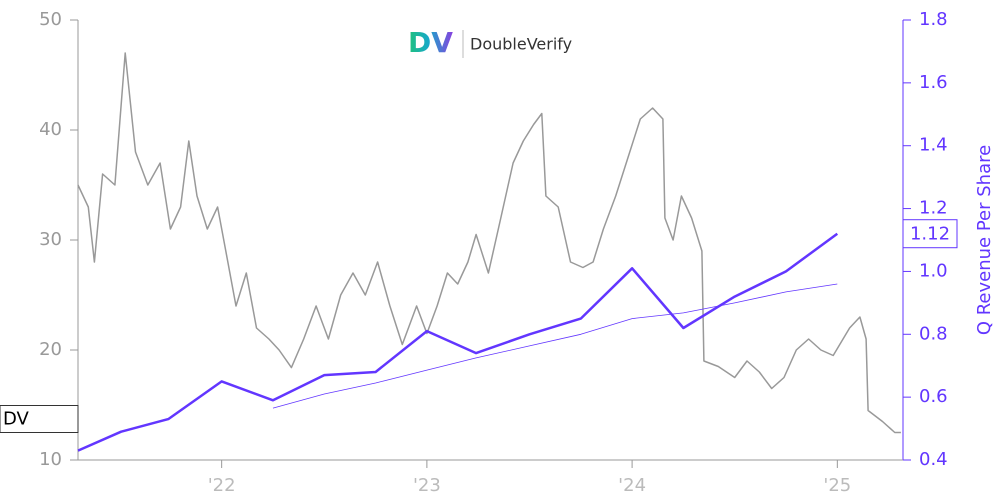 This screenshot has height=500, width=1000. Describe the element at coordinates (430, 42) in the screenshot. I see `logo-mark: DV` at that location.